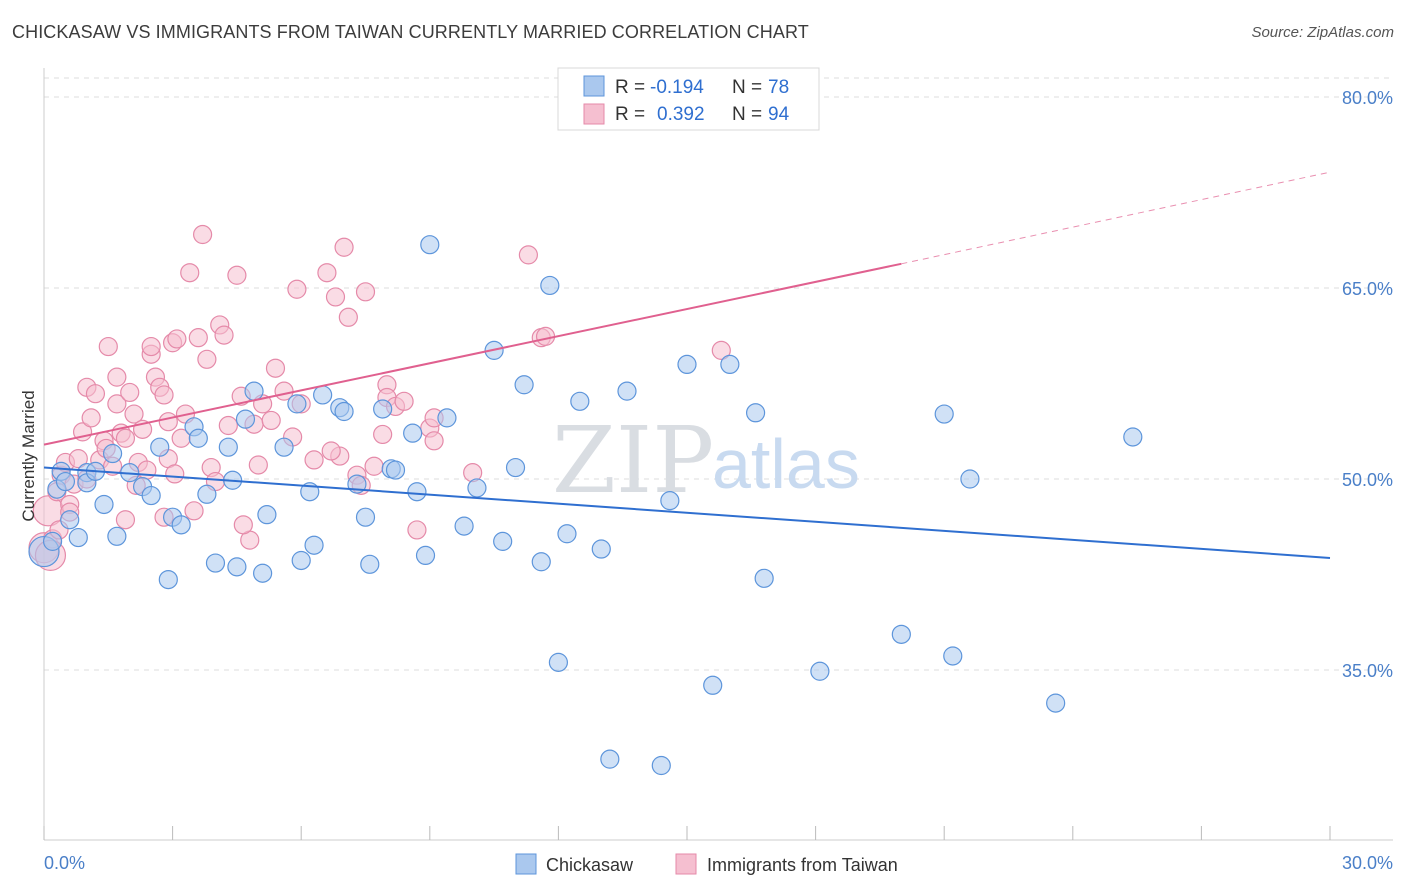 This screenshot has height=892, width=1406. I want to click on bottom-legend: Chickasaw Immigrants from Taiwan, so click(706, 864).